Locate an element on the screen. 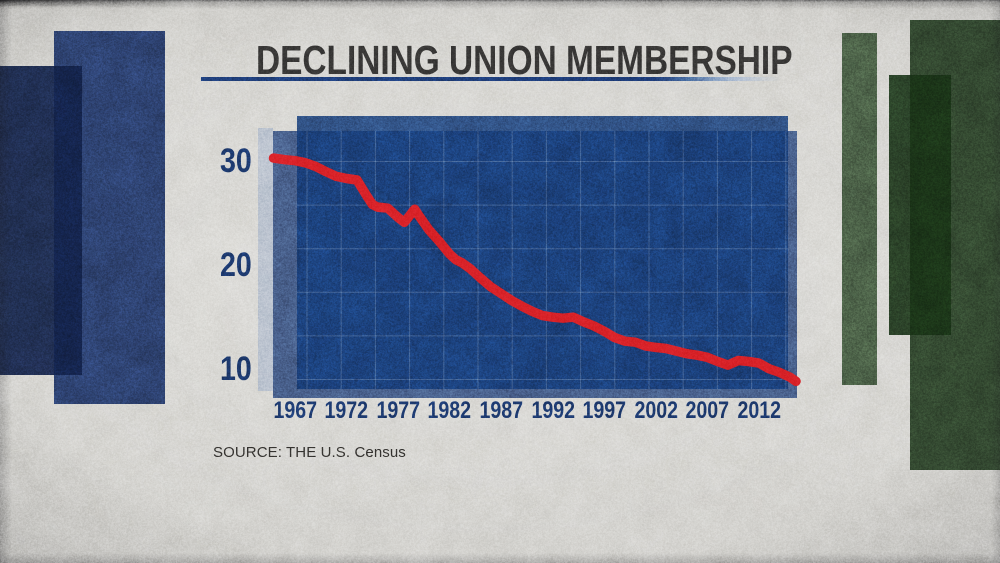  y-tick-label: 30 is located at coordinates (197, 161).